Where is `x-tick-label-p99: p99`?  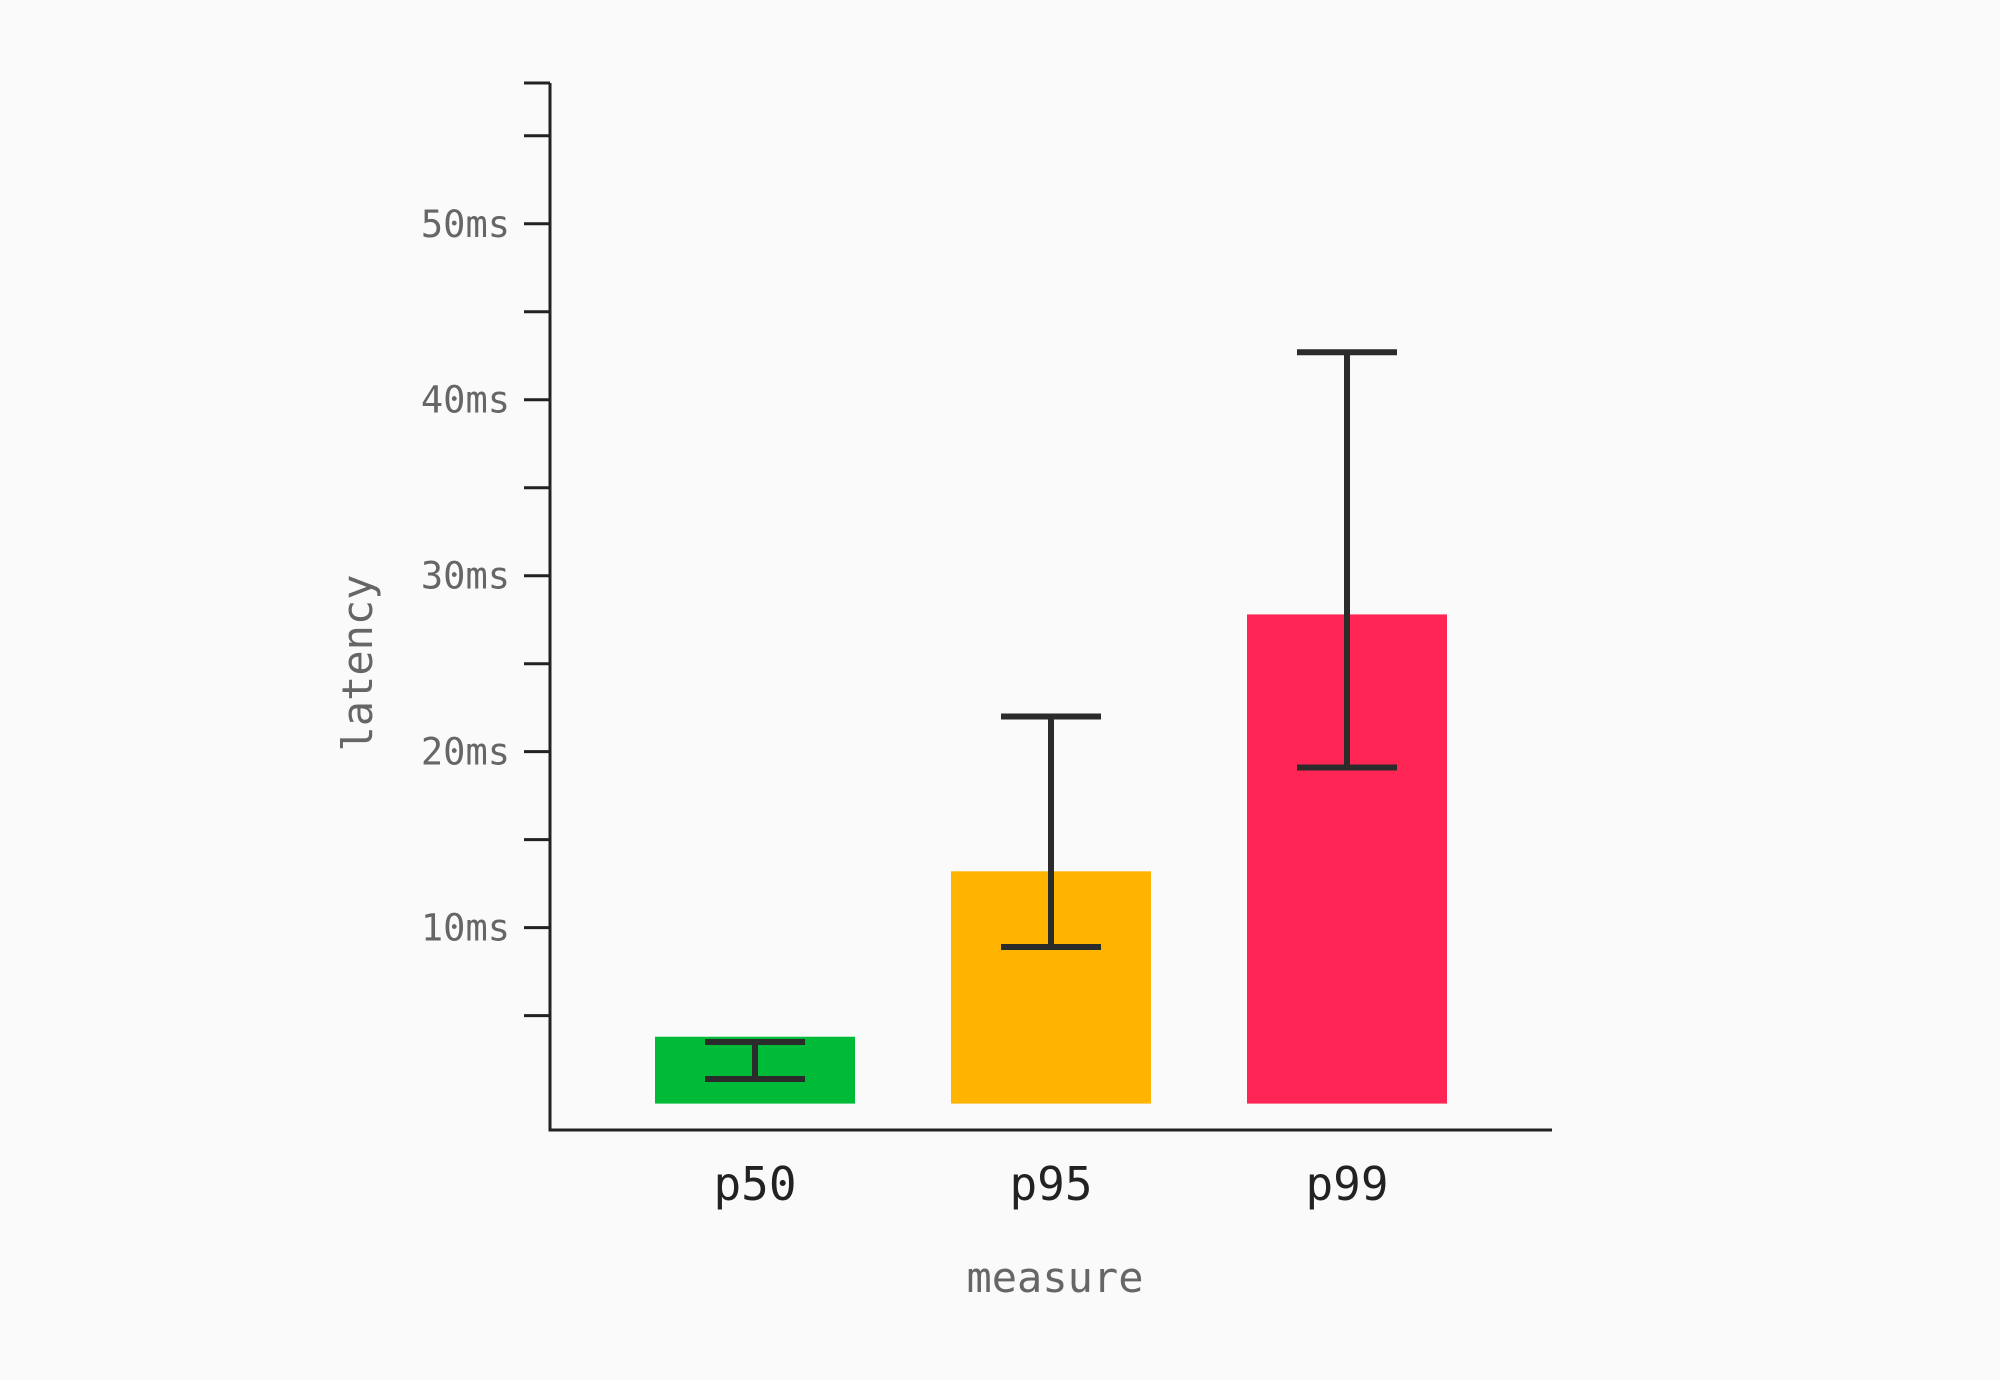 x-tick-label-p99: p99 is located at coordinates (1346, 1184).